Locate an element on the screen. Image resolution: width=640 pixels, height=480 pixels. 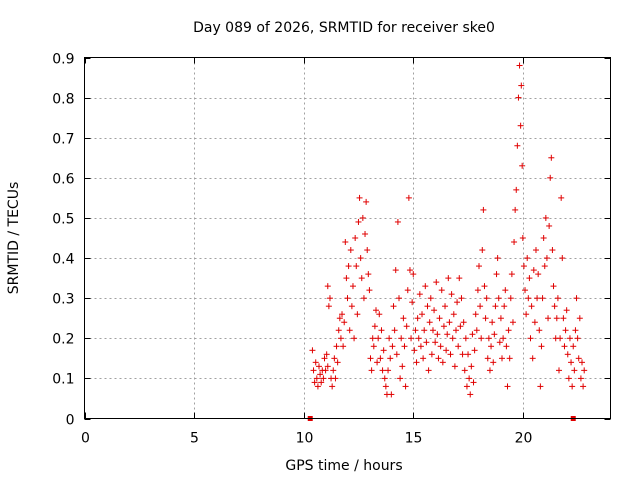
x-tick-label: 0 is located at coordinates (85, 439).